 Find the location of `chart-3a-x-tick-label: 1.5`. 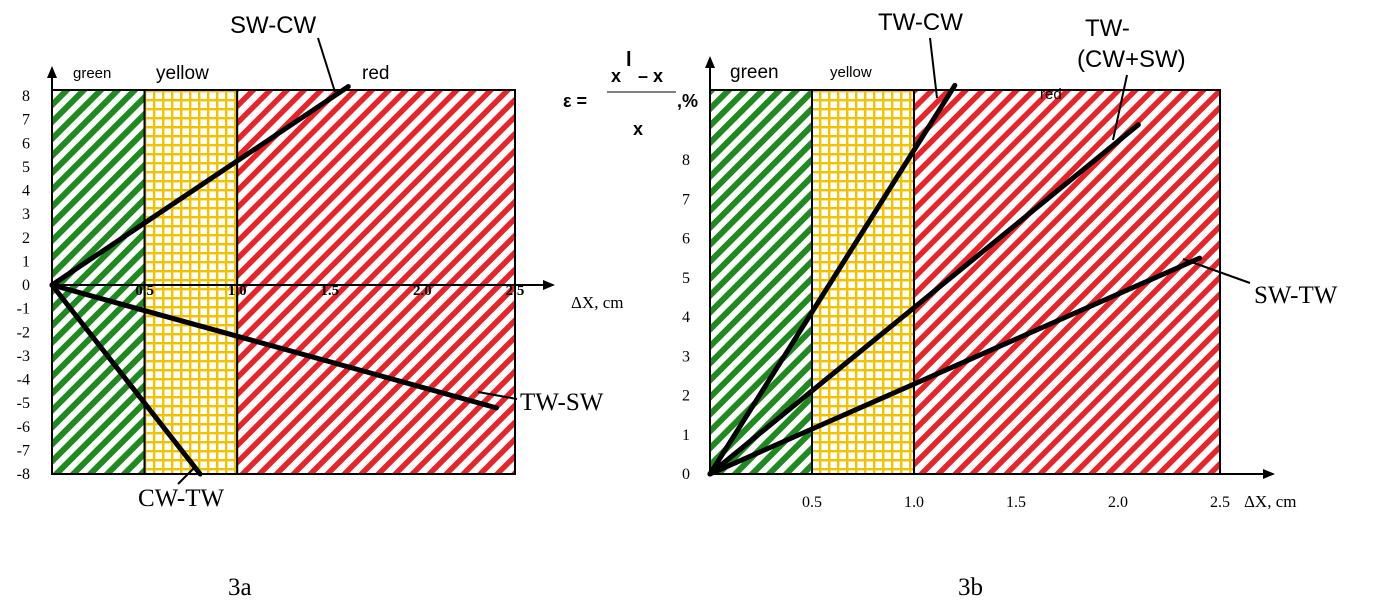

chart-3a-x-tick-label: 1.5 is located at coordinates (329, 291).